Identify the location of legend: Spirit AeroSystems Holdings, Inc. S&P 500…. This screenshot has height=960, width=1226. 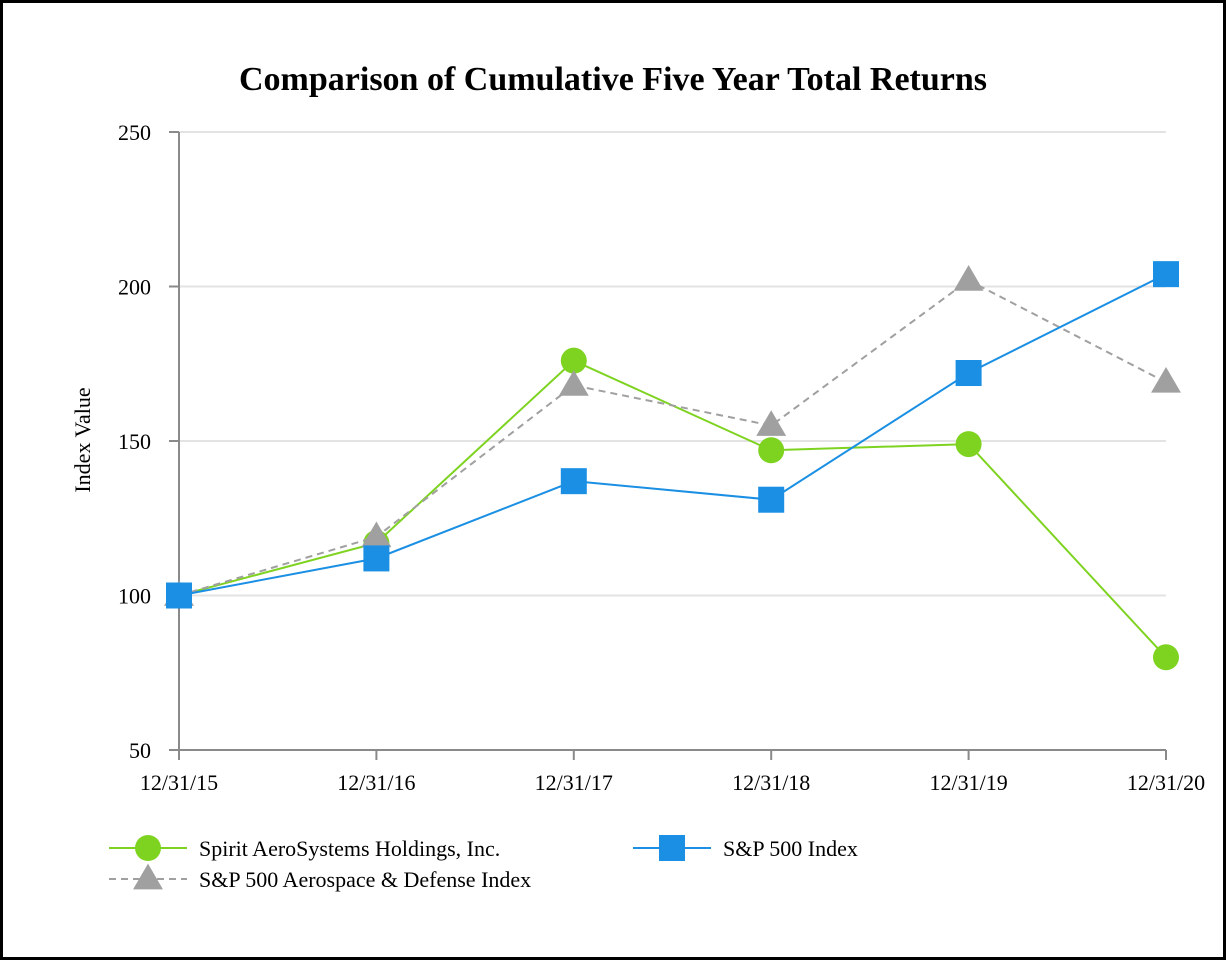
(483, 863).